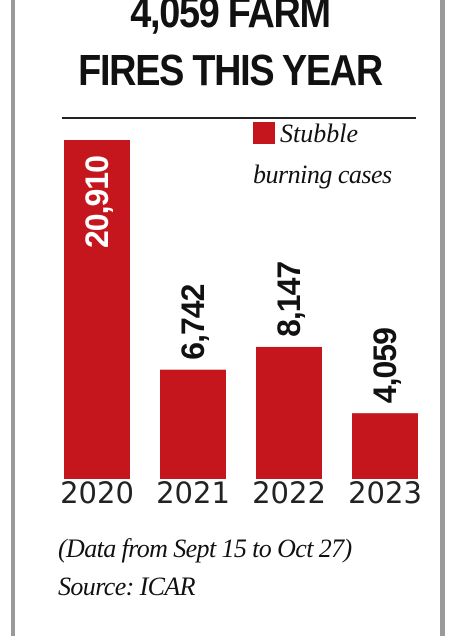 Image resolution: width=460 pixels, height=636 pixels. Describe the element at coordinates (97, 493) in the screenshot. I see `category-label-2020: 2020` at that location.